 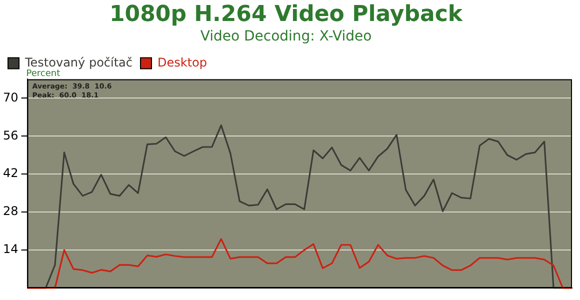 I want to click on y-tick-label: 56, so click(x=10, y=135).